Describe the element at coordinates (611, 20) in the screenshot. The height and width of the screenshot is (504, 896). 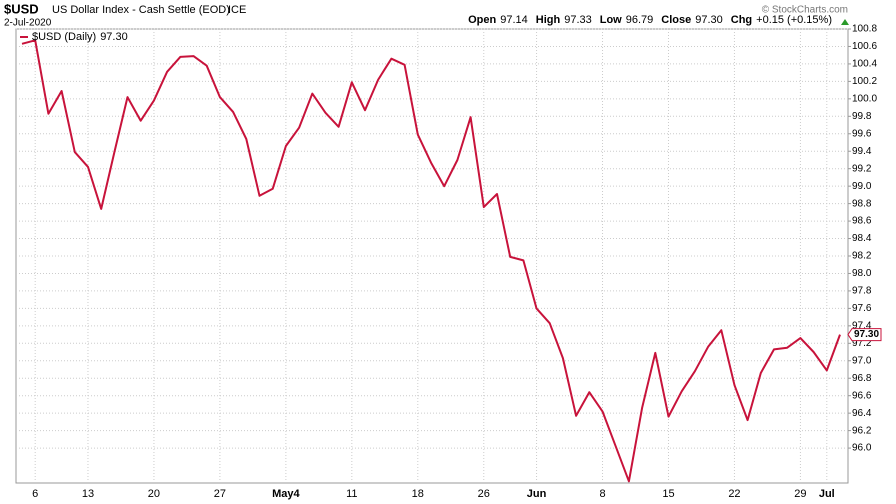
I see `quote-label: Low` at that location.